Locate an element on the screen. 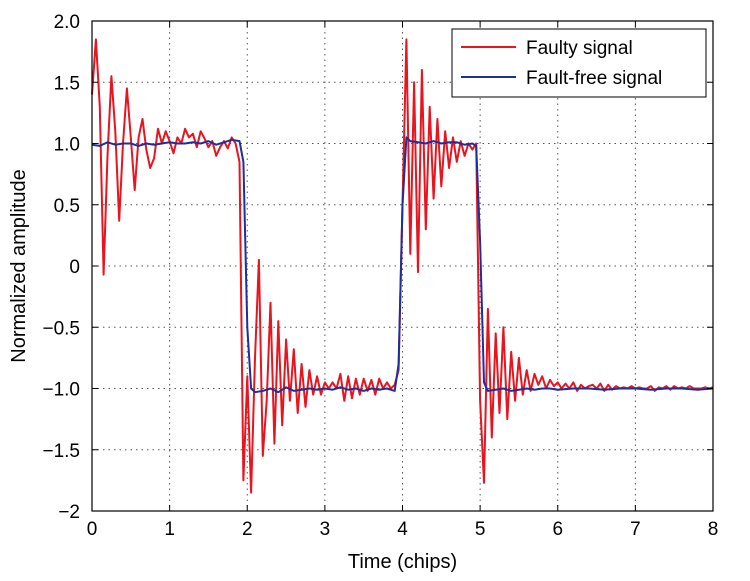  x-tick-label: 1 is located at coordinates (169, 529).